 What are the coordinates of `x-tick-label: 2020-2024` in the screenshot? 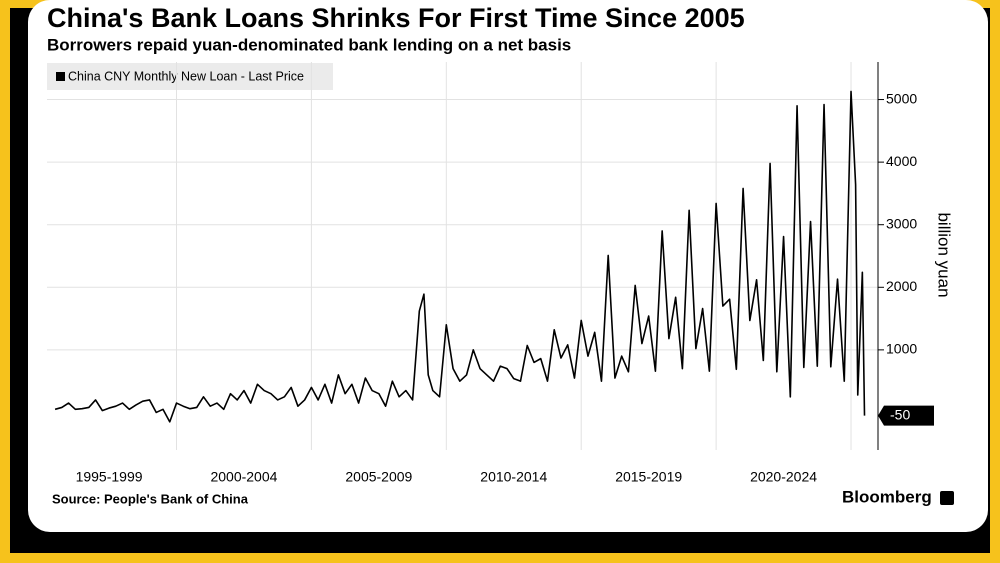 It's located at (783, 477).